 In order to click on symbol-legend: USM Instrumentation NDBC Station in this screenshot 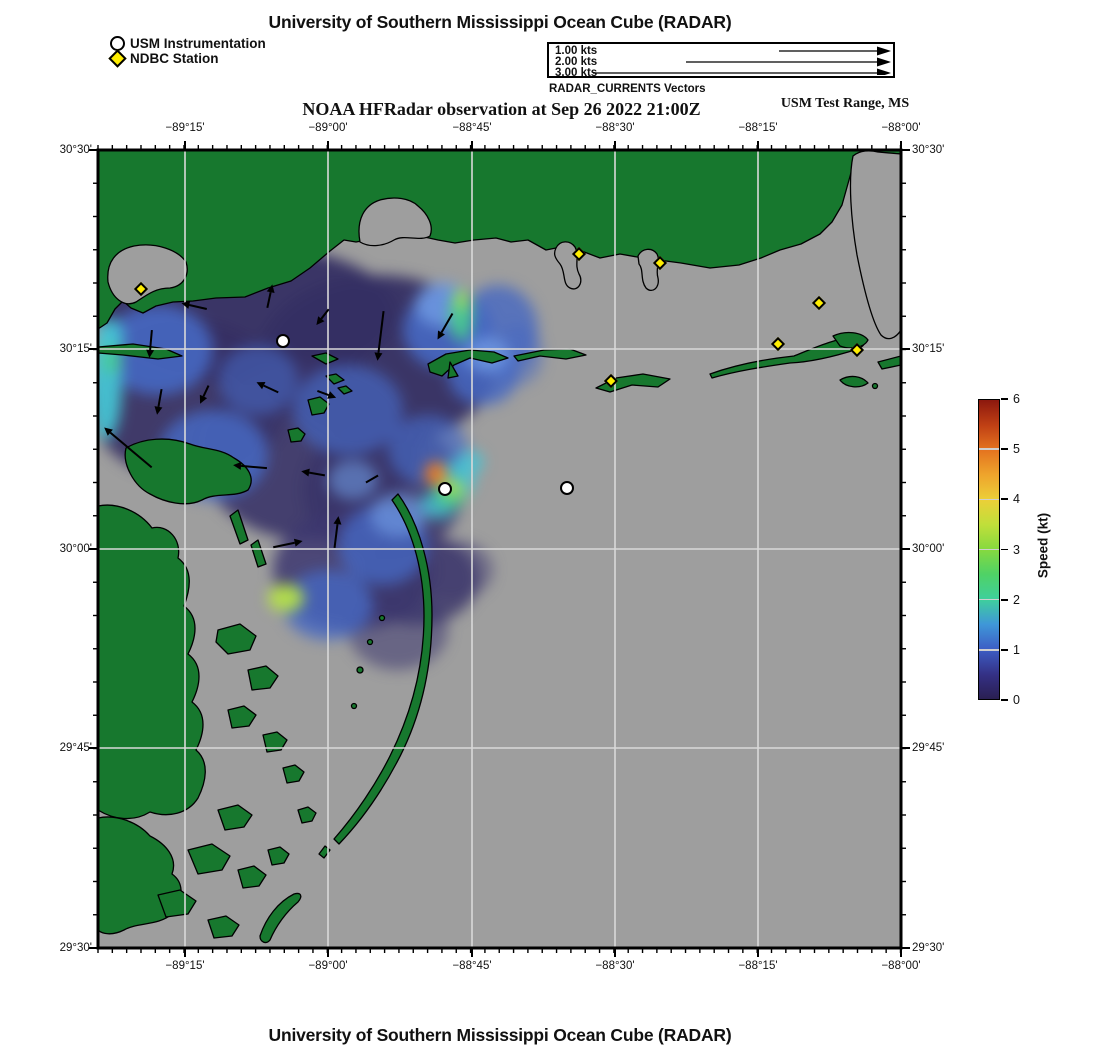, I will do `click(187, 52)`.